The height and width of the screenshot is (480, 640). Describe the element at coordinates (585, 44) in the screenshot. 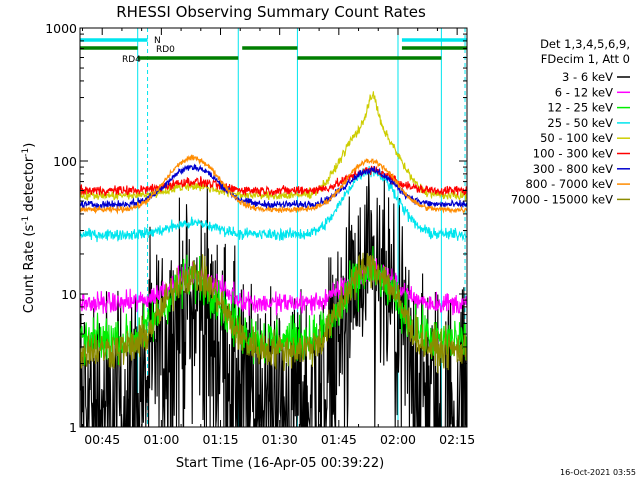

I see `legend-header-1: Det 1,3,4,5,6,9,` at that location.